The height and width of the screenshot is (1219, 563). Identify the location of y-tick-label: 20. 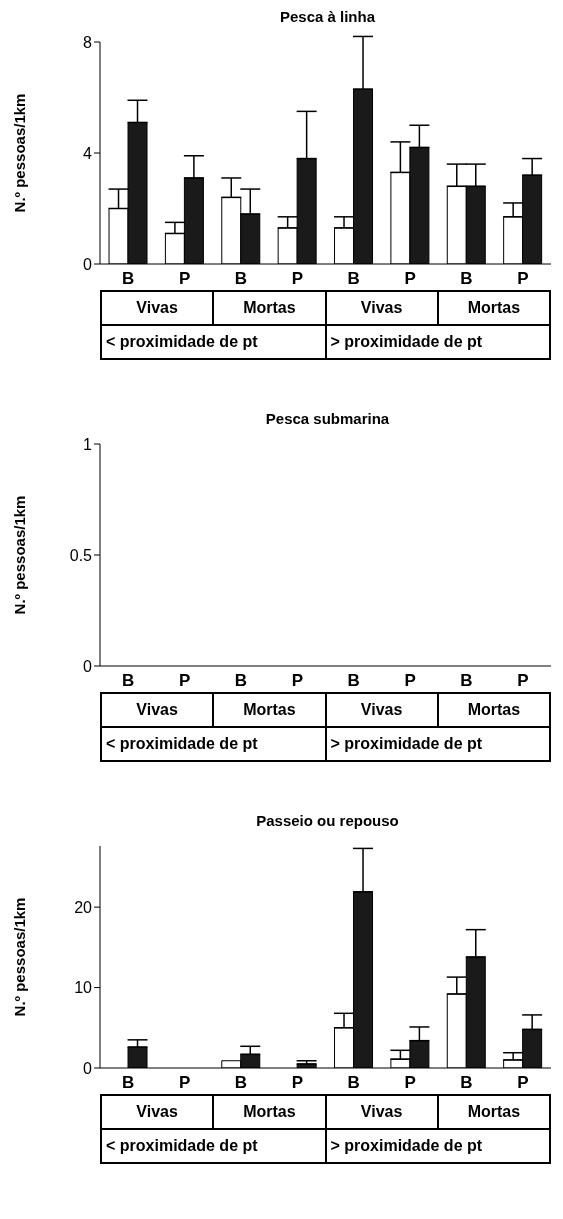
(83, 907).